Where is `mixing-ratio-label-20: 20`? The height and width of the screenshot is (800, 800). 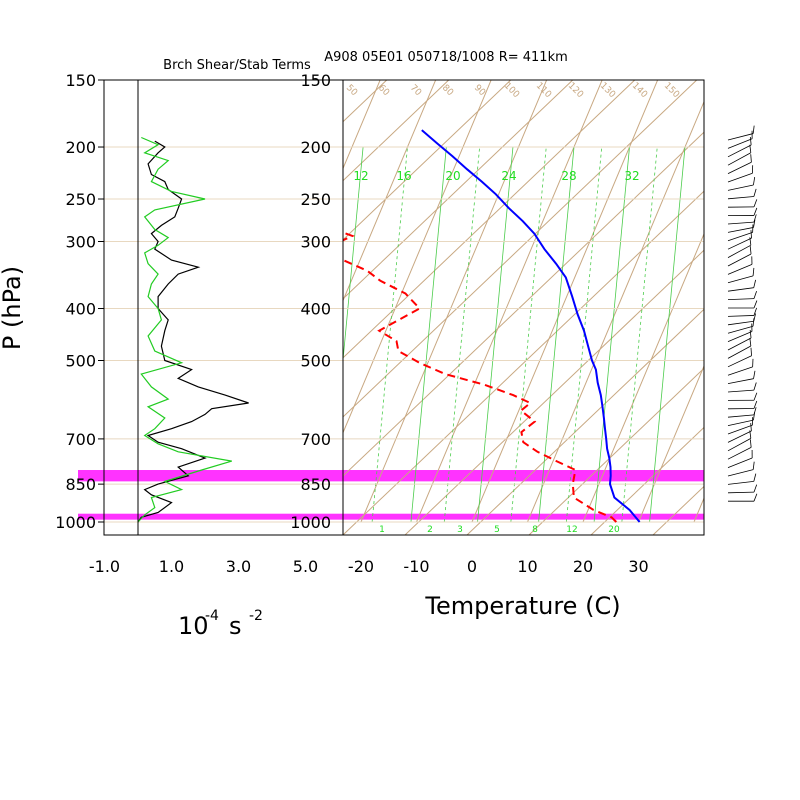 mixing-ratio-label-20: 20 is located at coordinates (452, 176).